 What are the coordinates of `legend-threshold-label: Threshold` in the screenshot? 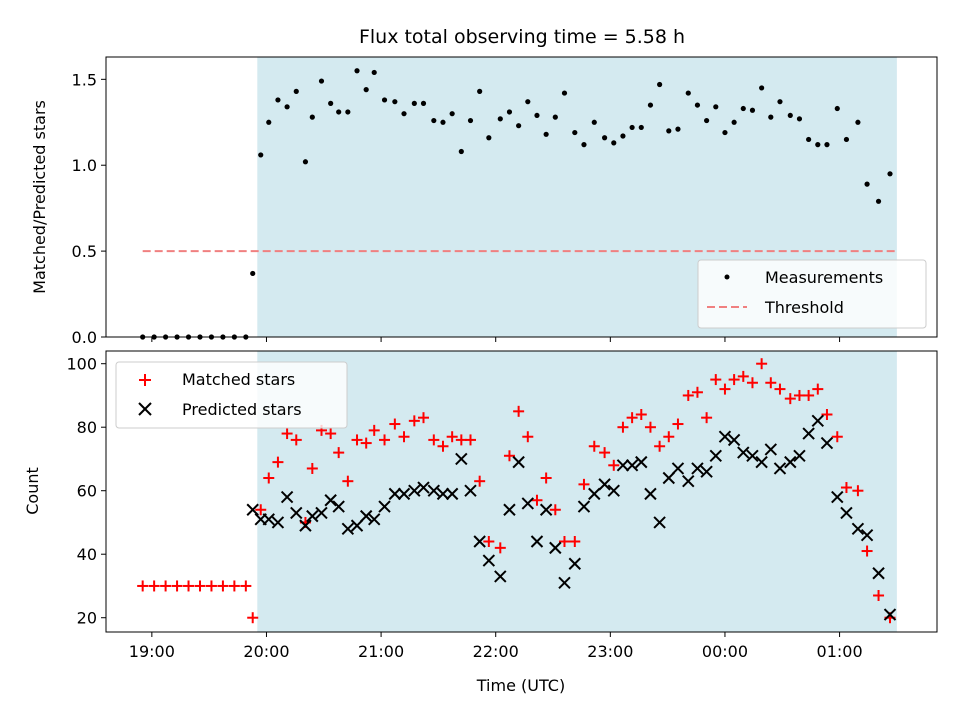 It's located at (804, 307).